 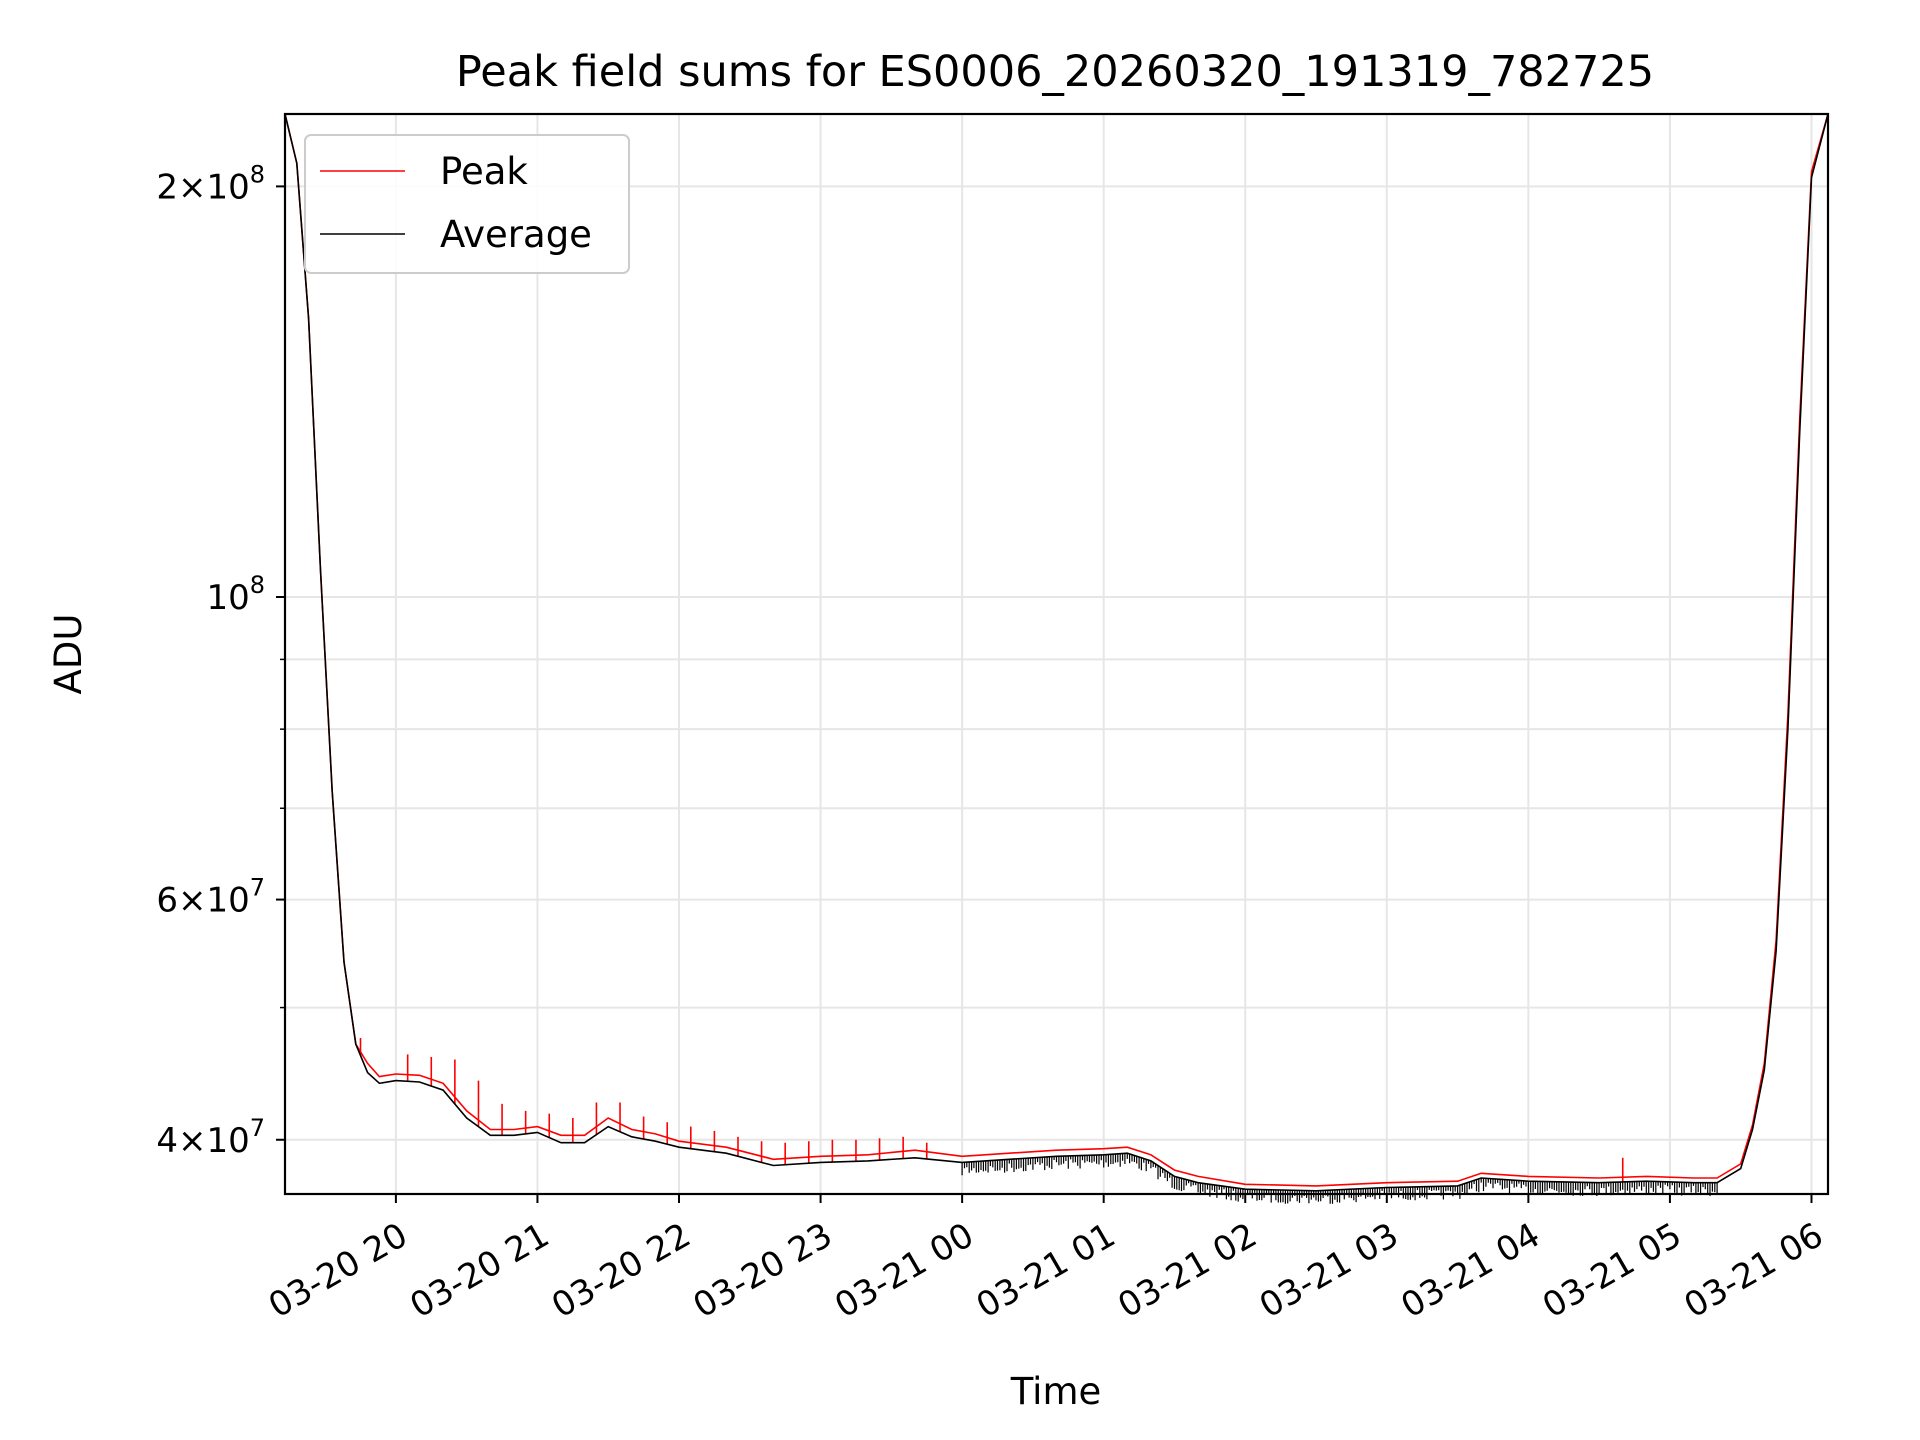 I want to click on legend-label-peak: Peak, so click(x=484, y=171).